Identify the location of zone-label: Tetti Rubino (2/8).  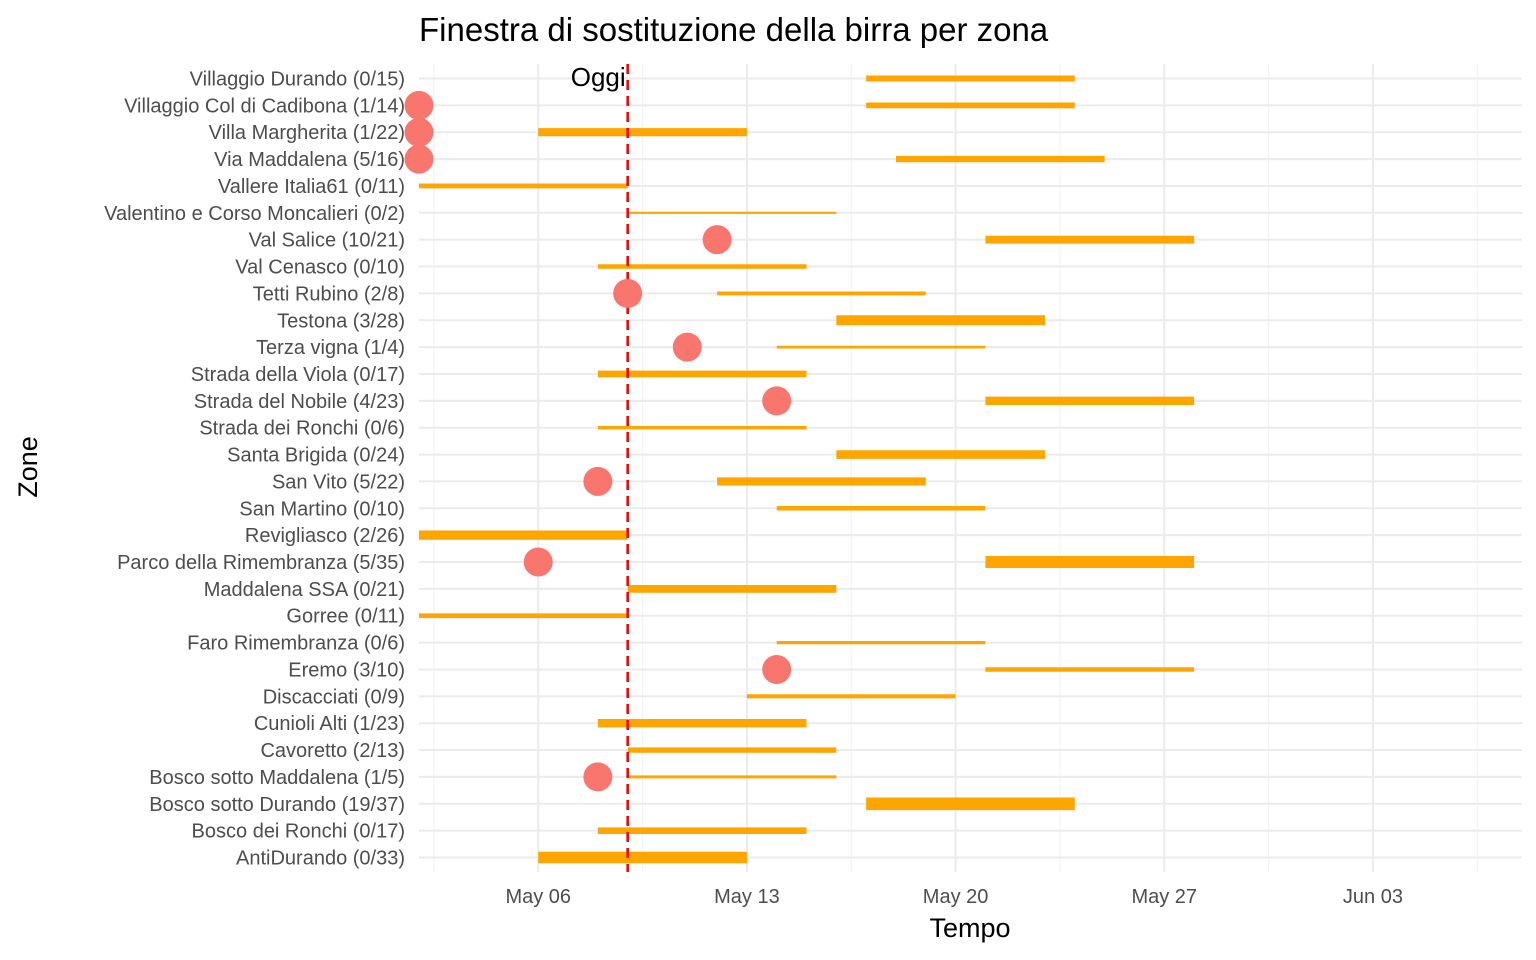
(329, 294).